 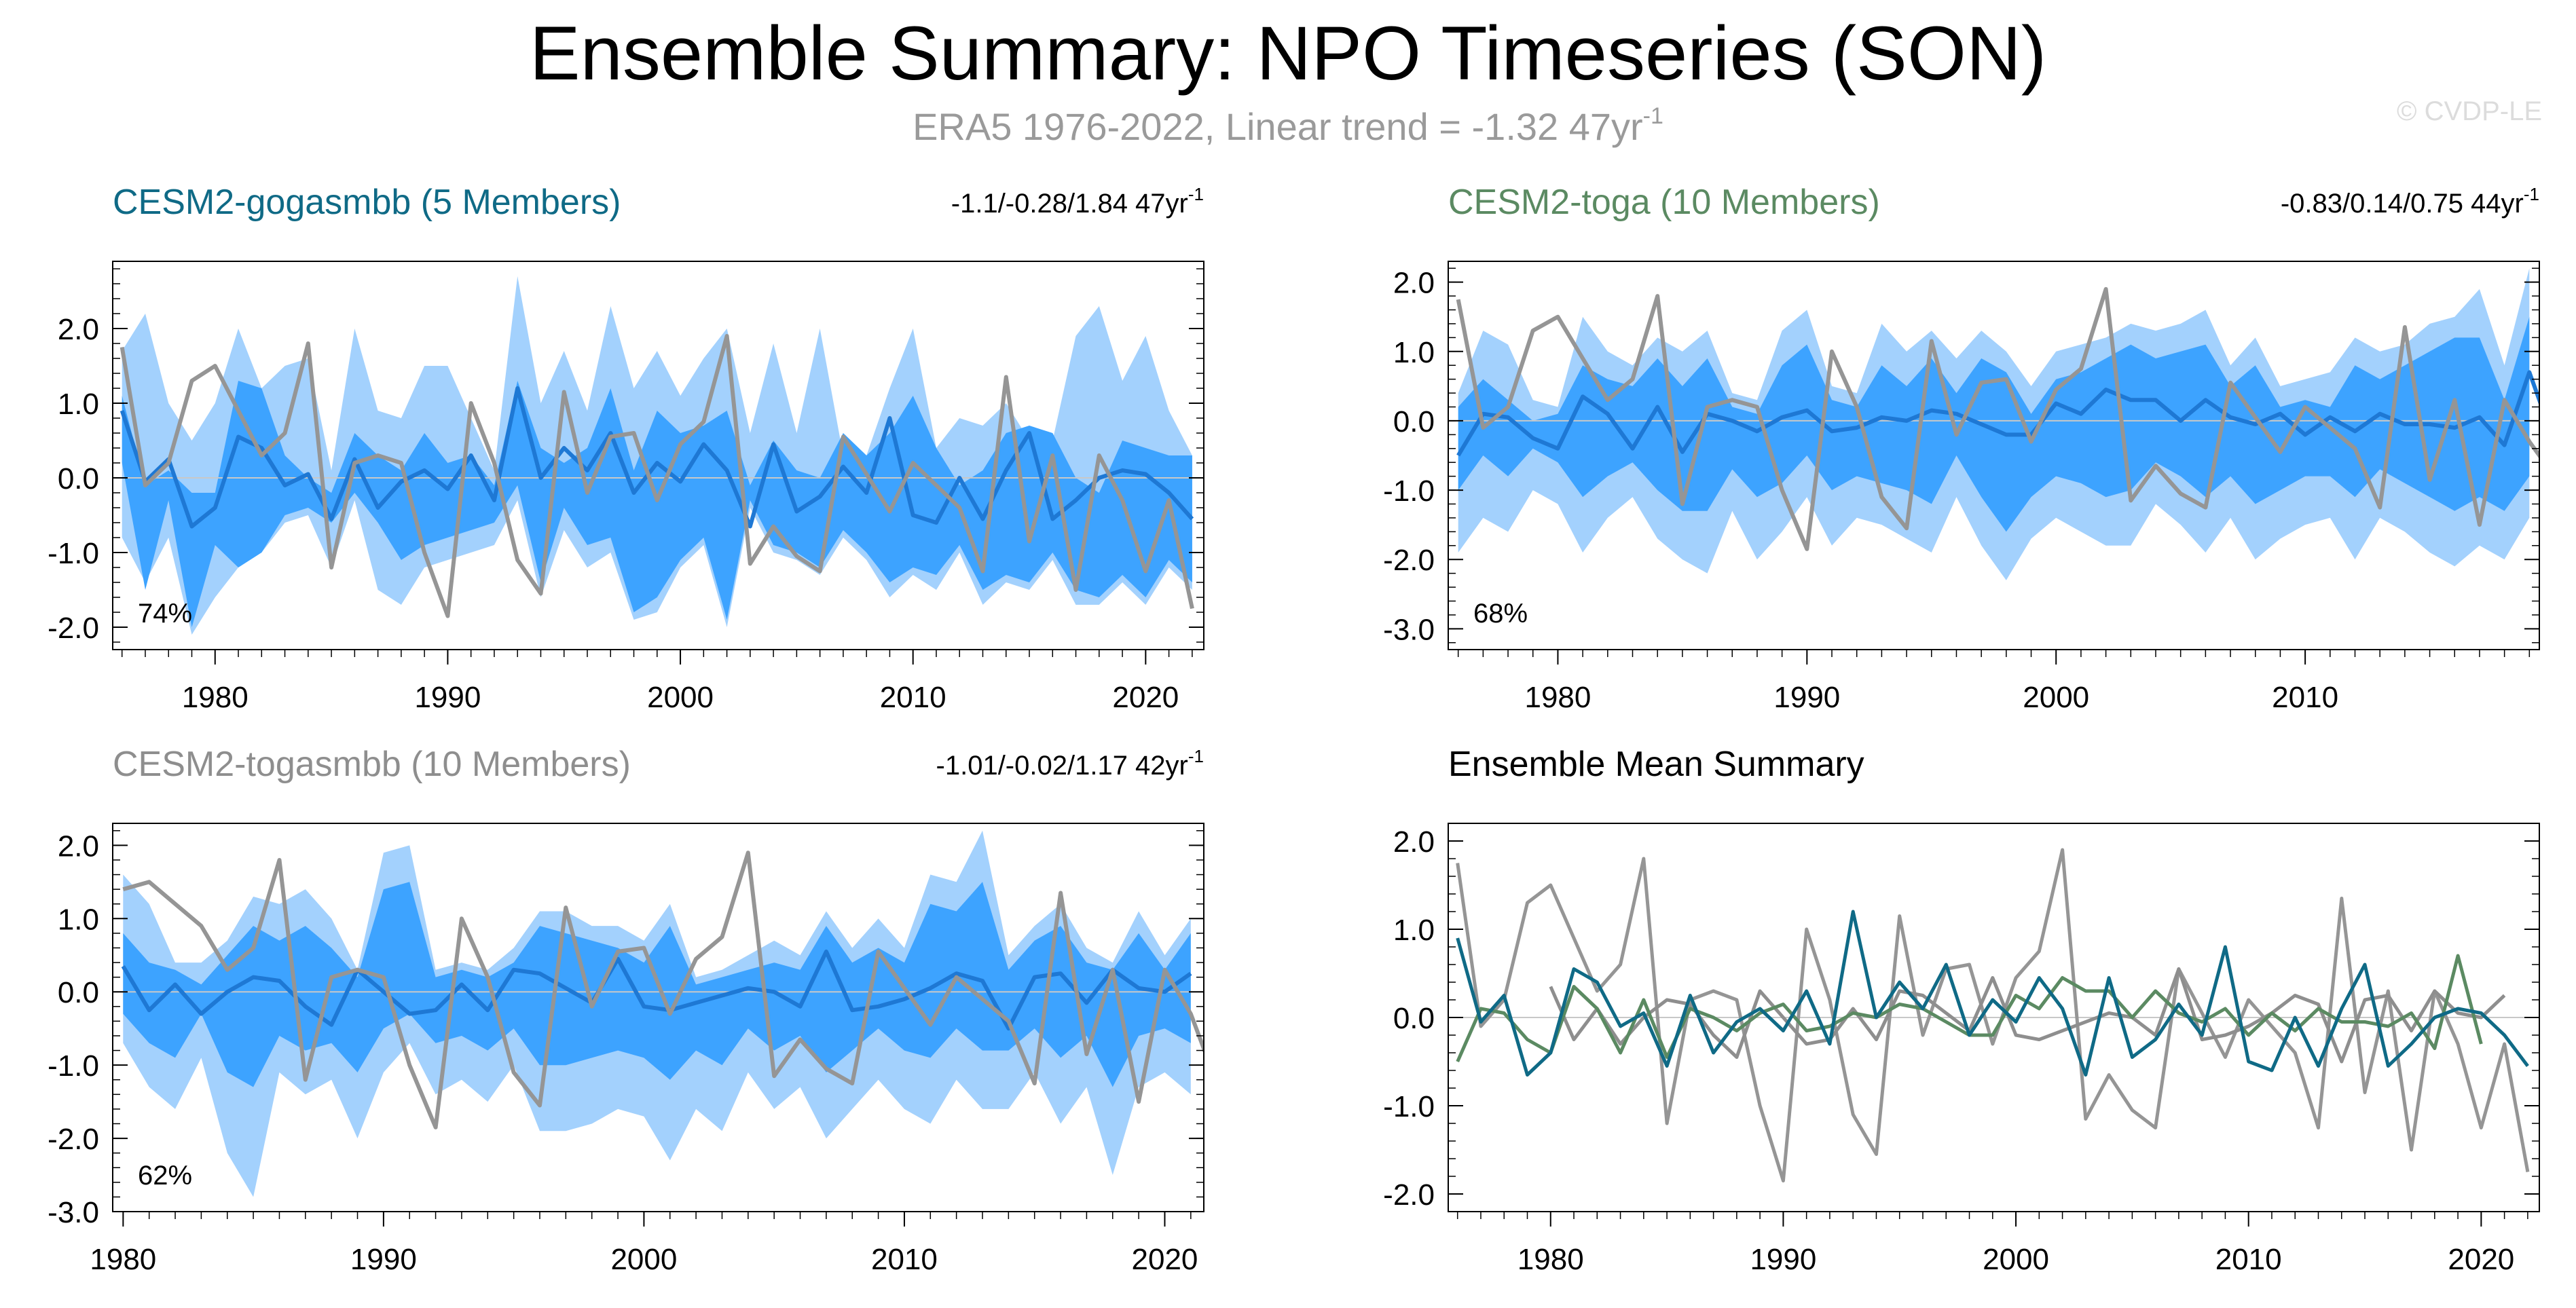 I want to click on trend-label: -0.83/0.14/0.75 44yr-1, so click(x=2410, y=201).